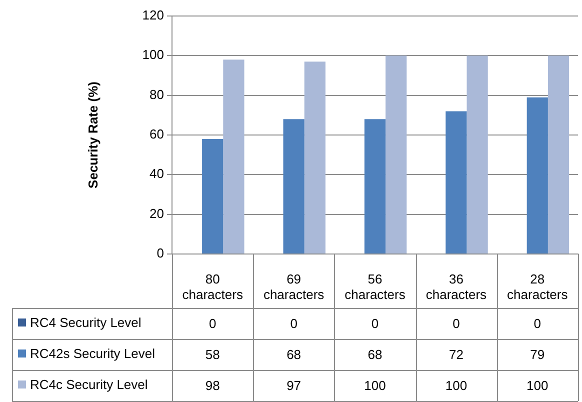  Describe the element at coordinates (157, 134) in the screenshot. I see `y-tick-label: 60` at that location.